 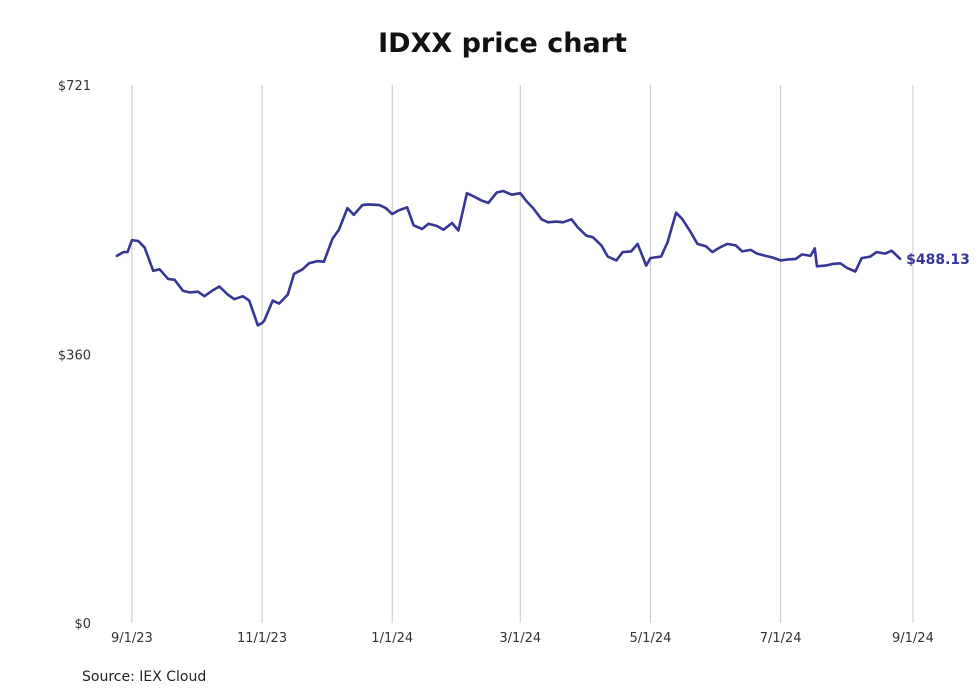 I want to click on x-tick-label: 9/1/23, so click(x=132, y=638).